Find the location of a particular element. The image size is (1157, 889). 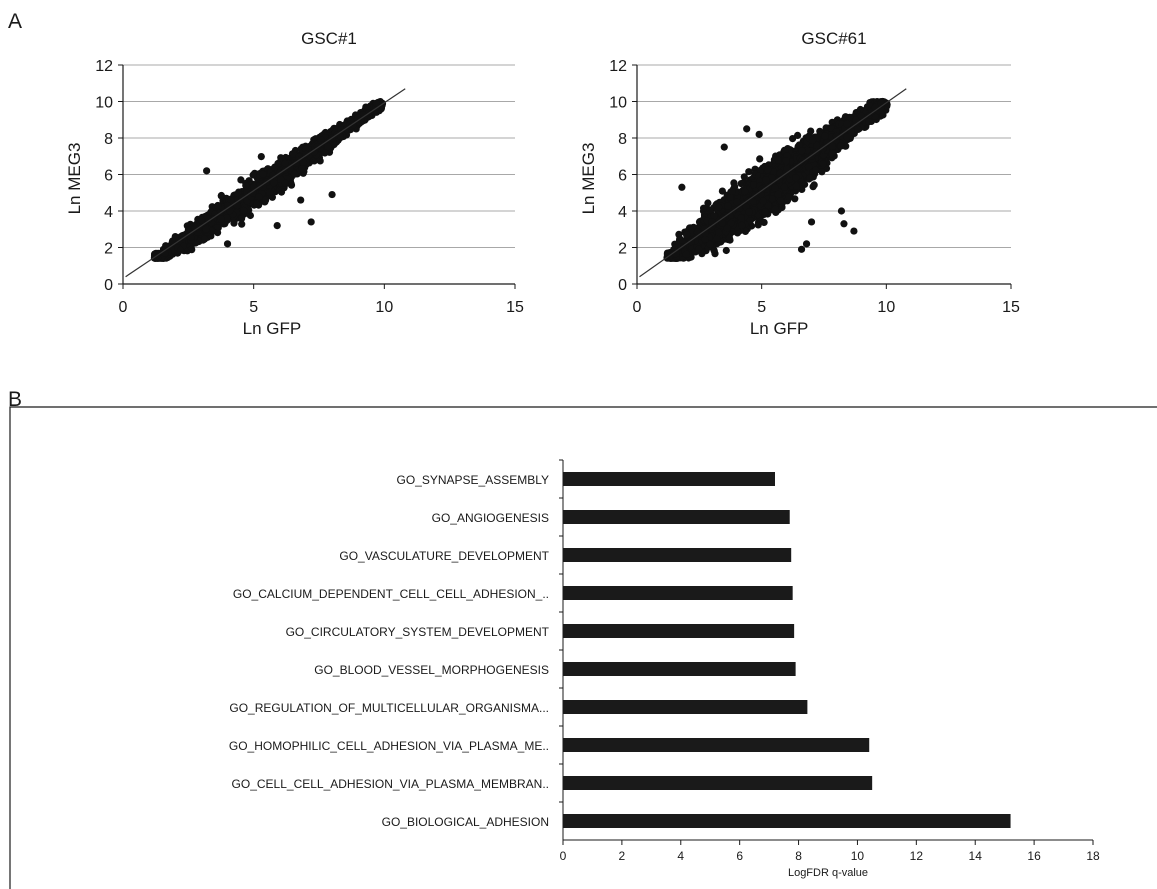

scatter-1-trendline is located at coordinates (265, 183).